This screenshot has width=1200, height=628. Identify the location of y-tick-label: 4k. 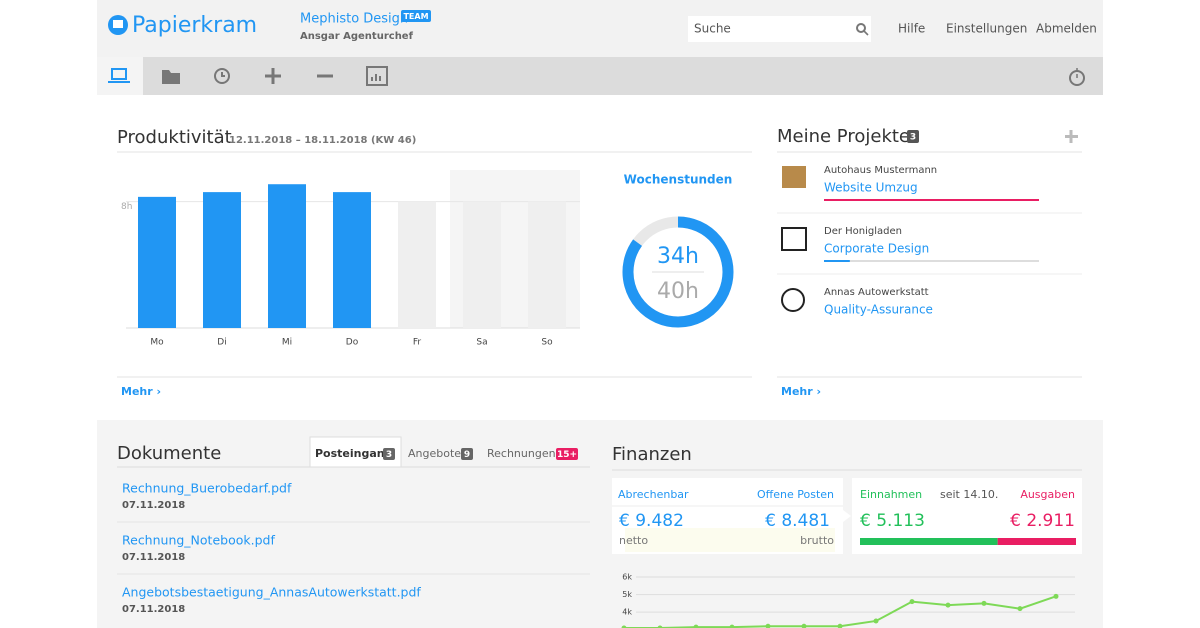
(627, 612).